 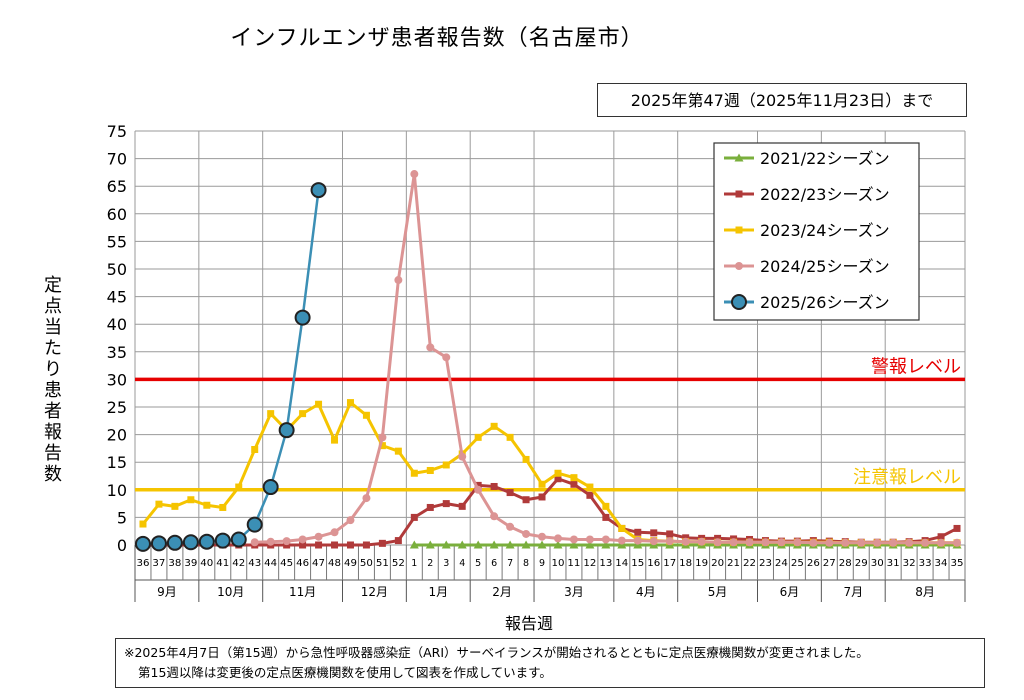 I want to click on x-week-label: 49, so click(x=350, y=563).